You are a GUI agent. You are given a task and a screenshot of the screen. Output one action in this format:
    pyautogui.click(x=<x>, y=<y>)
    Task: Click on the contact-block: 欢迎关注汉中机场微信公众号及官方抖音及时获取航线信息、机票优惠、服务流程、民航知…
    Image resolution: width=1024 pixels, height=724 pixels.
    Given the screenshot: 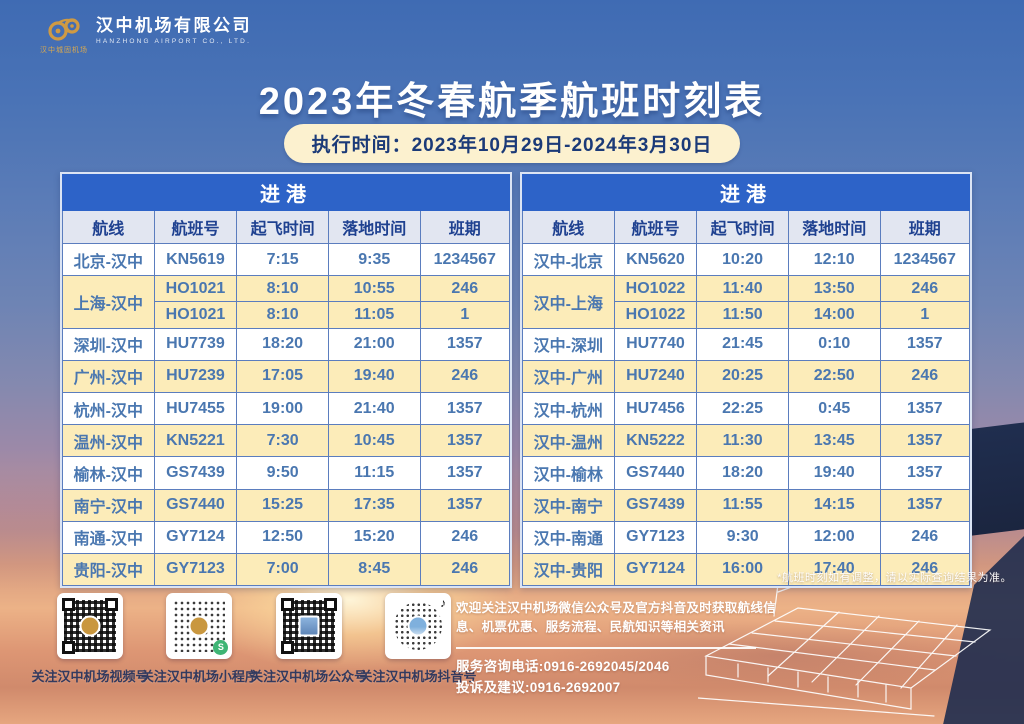 What is the action you would take?
    pyautogui.click(x=617, y=649)
    